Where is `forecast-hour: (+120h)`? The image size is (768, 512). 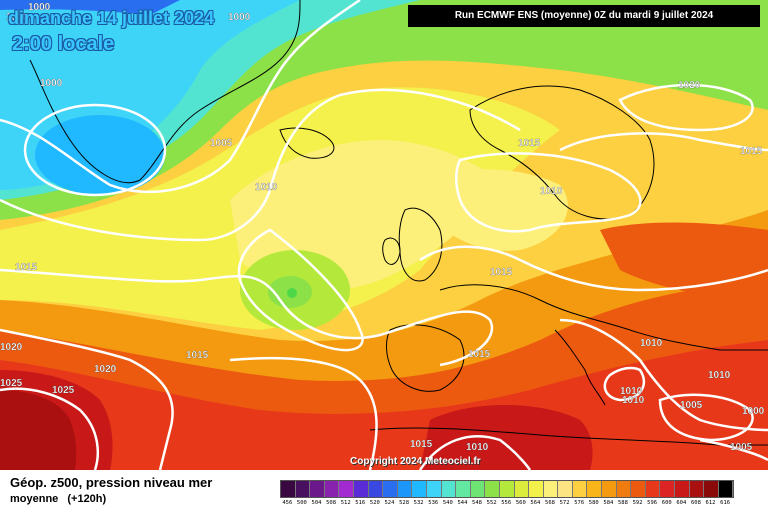 forecast-hour: (+120h) is located at coordinates (87, 499).